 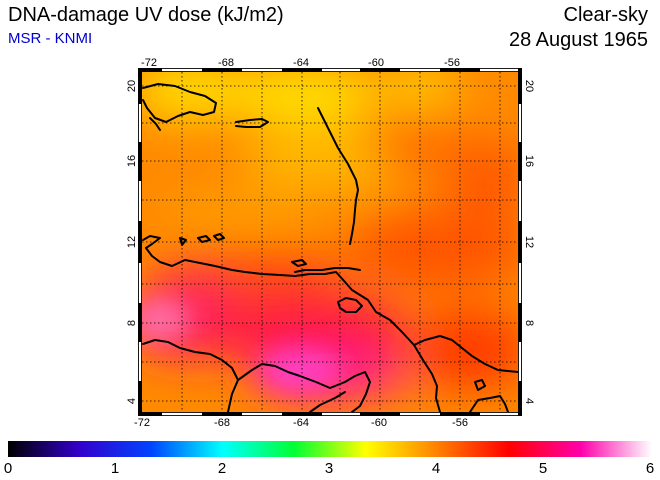 I want to click on lat-label-left-20: 20, so click(x=132, y=86).